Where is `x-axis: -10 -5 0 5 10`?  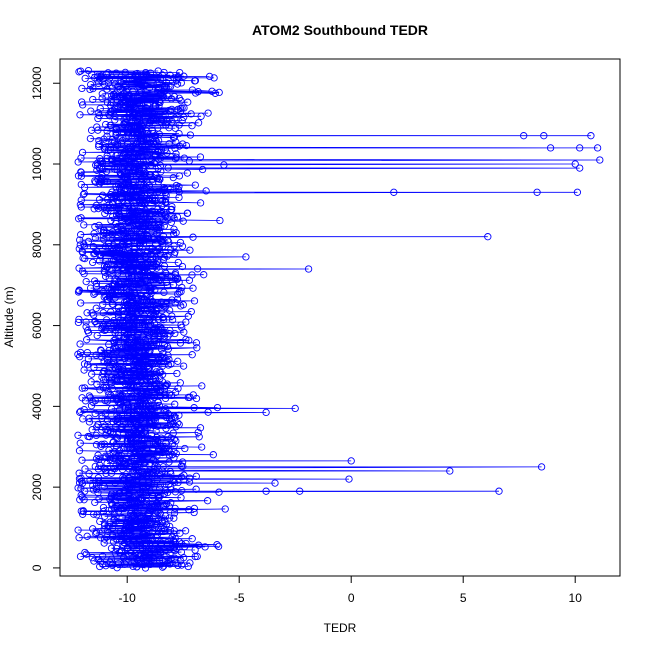 x-axis: -10 -5 0 5 10 is located at coordinates (350, 590).